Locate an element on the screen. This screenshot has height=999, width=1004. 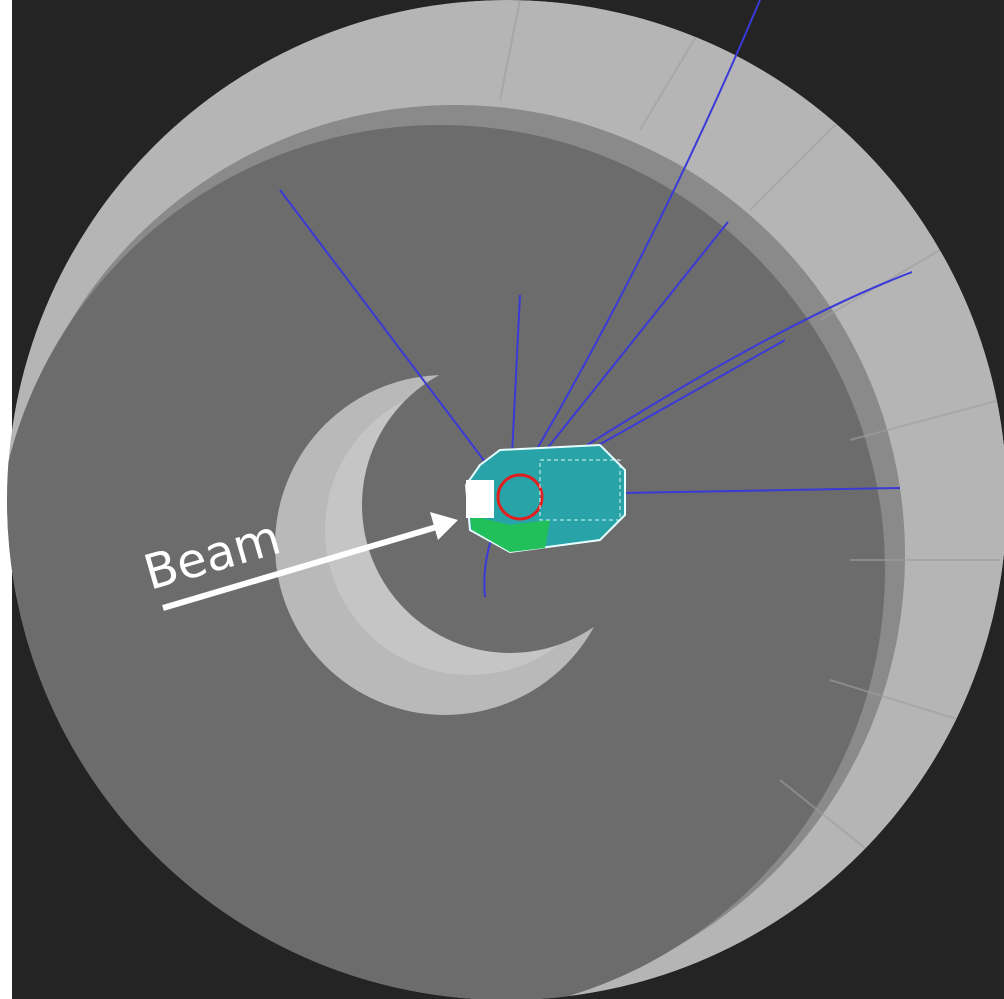
beam-arrow is located at coordinates (310, 561).